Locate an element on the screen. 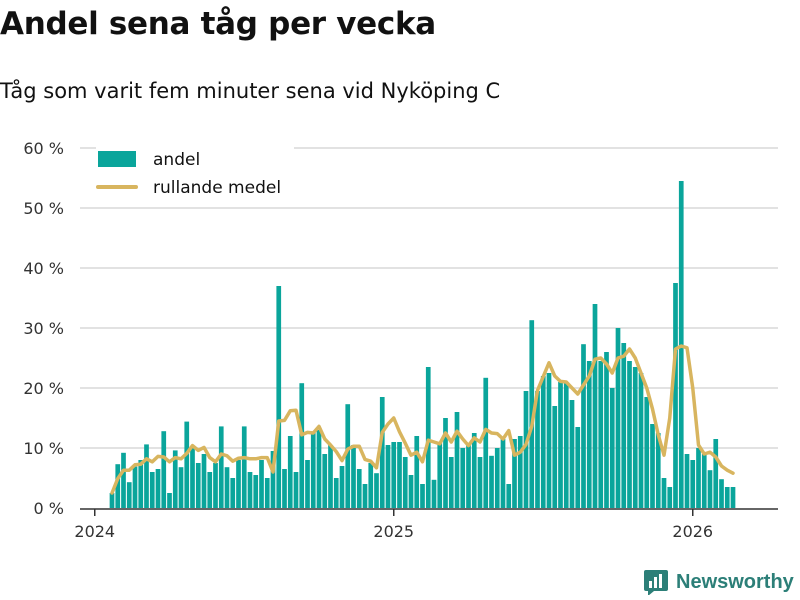 This screenshot has width=800, height=600. legend-label-rullande-medel: rullande medel is located at coordinates (217, 188).